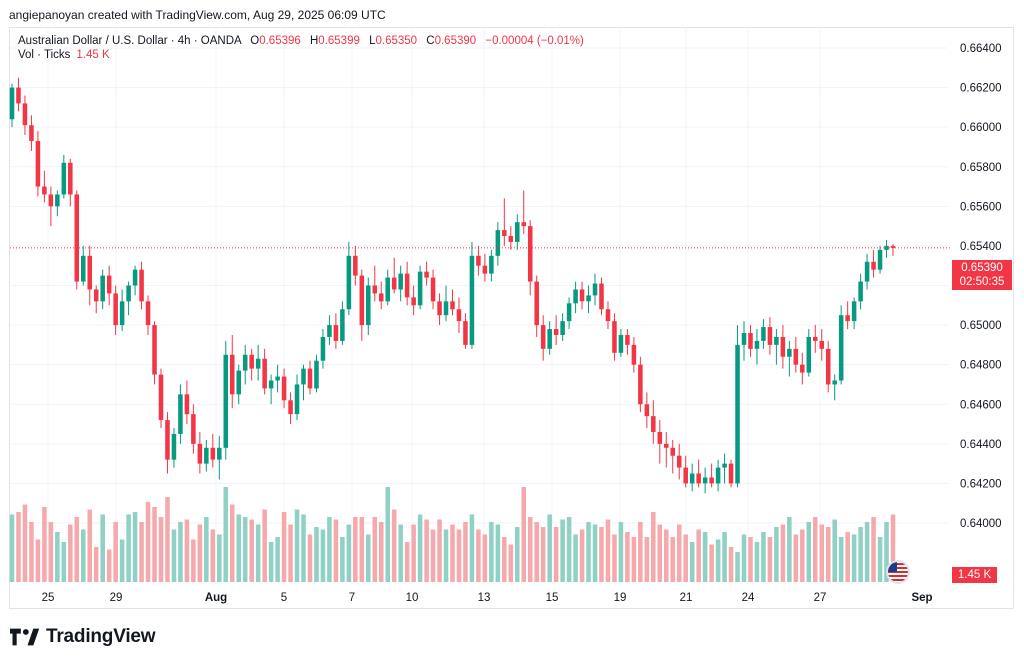 This screenshot has height=665, width=1024. What do you see at coordinates (534, 41) in the screenshot?
I see `change-value: −0.00004 (−0.01%)` at bounding box center [534, 41].